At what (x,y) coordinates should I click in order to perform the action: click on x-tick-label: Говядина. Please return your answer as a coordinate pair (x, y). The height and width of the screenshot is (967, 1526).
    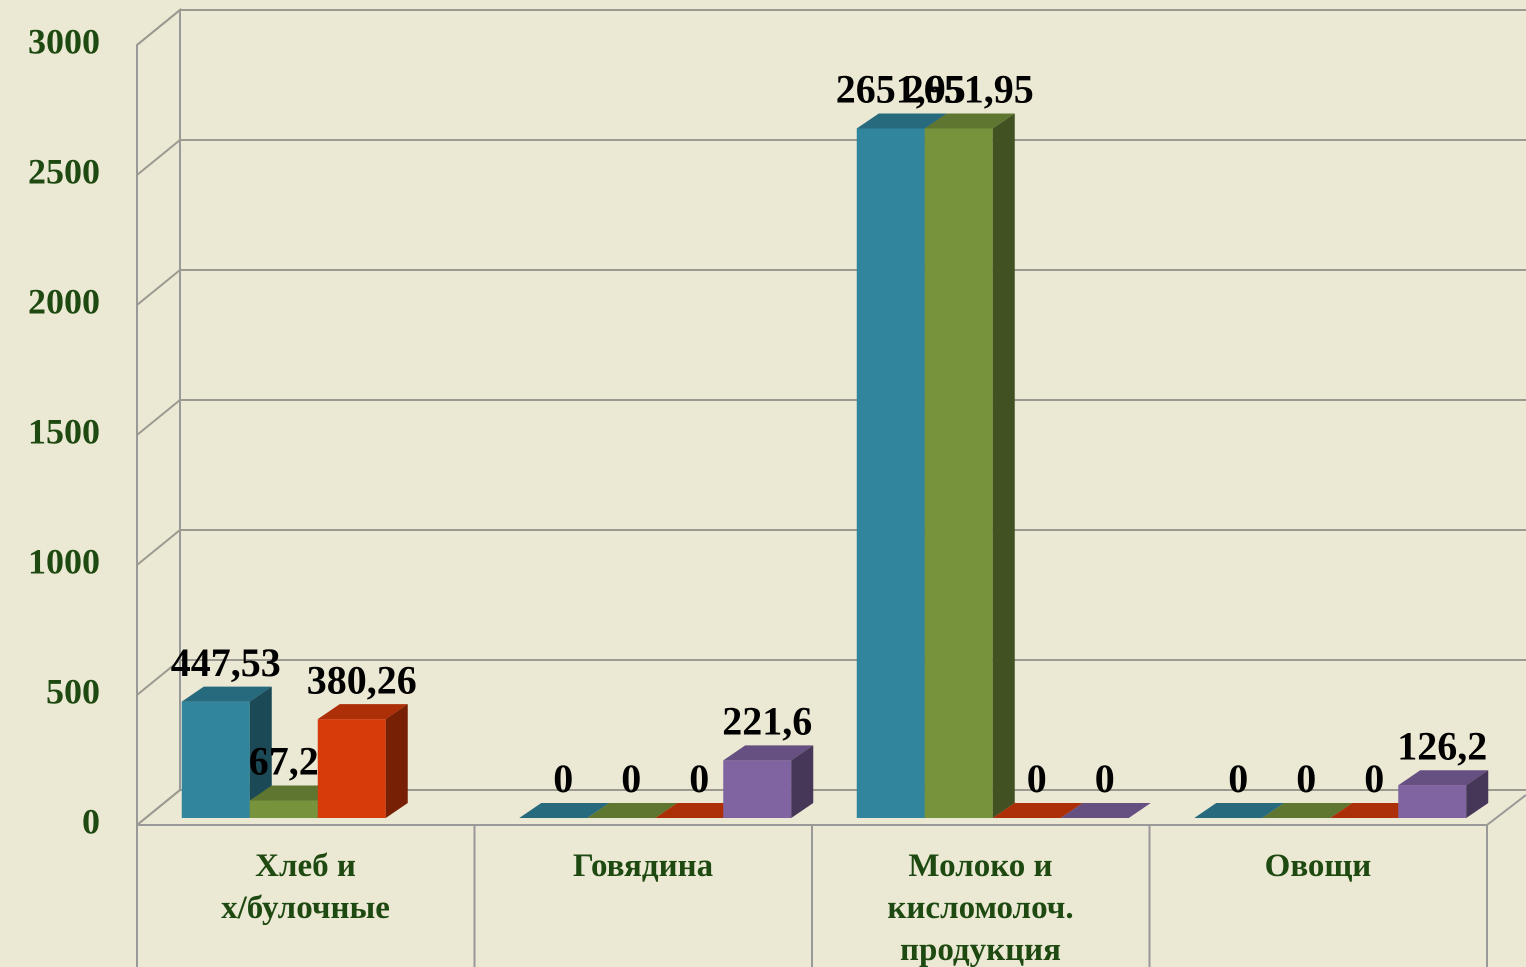
    Looking at the image, I should click on (643, 866).